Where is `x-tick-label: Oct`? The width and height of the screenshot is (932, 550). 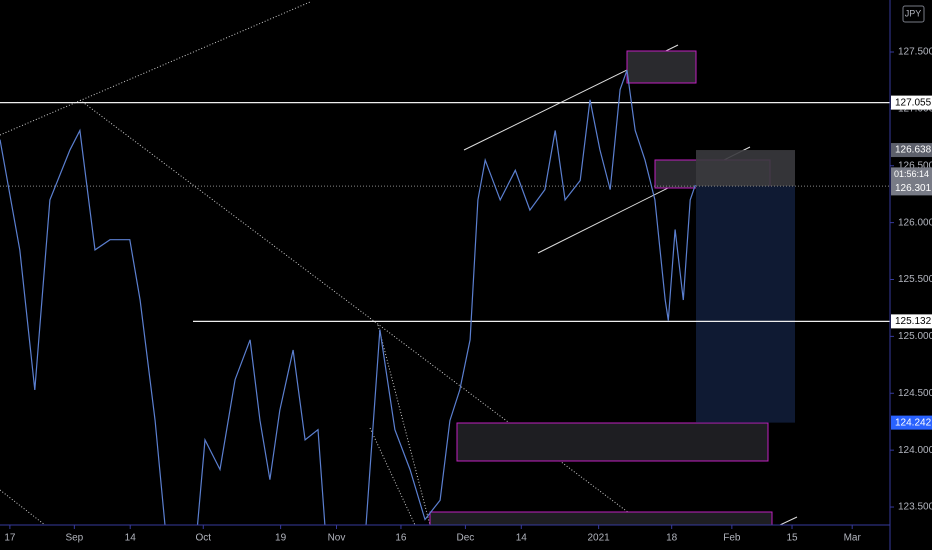
x-tick-label: Oct is located at coordinates (203, 538).